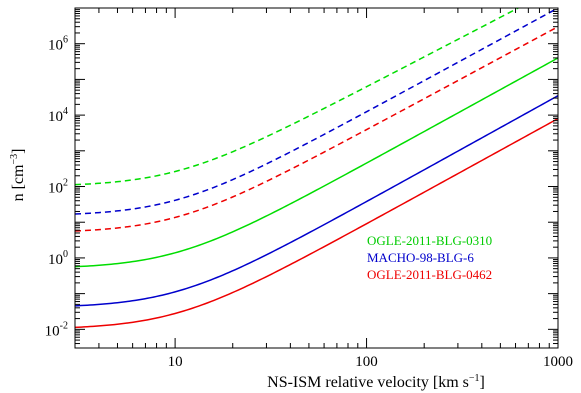  Describe the element at coordinates (175, 362) in the screenshot. I see `x-tick-label: 10` at that location.